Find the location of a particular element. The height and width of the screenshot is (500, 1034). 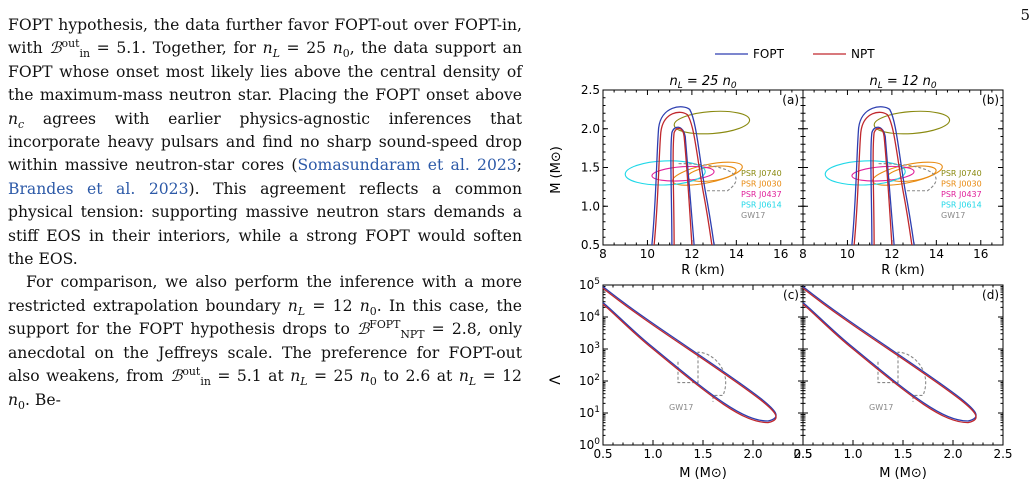

text-run: = 5.1. Together, for is located at coordinates (176, 48).